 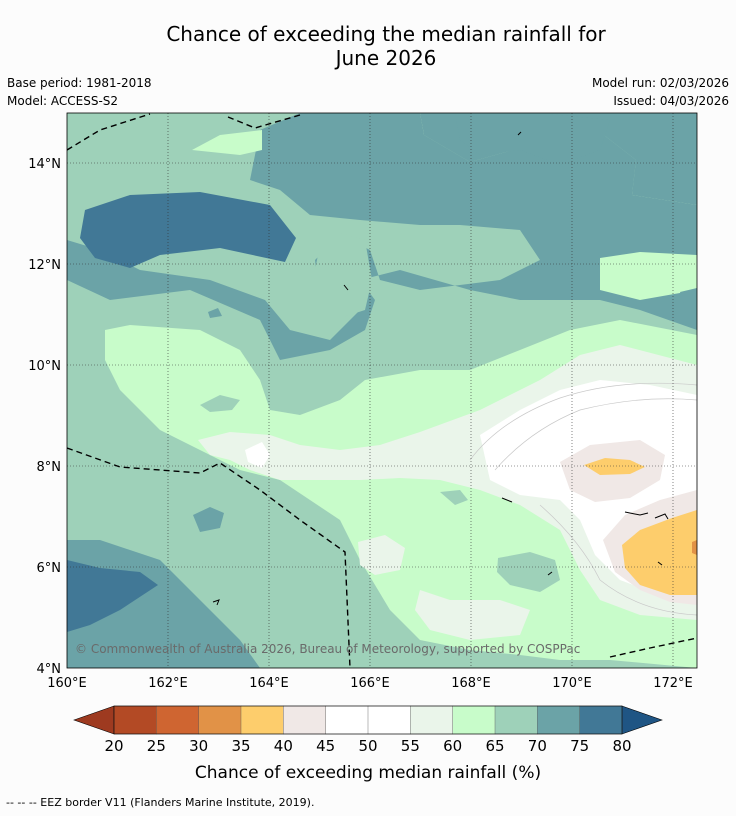 What do you see at coordinates (168, 683) in the screenshot?
I see `lon-label: 162°E` at bounding box center [168, 683].